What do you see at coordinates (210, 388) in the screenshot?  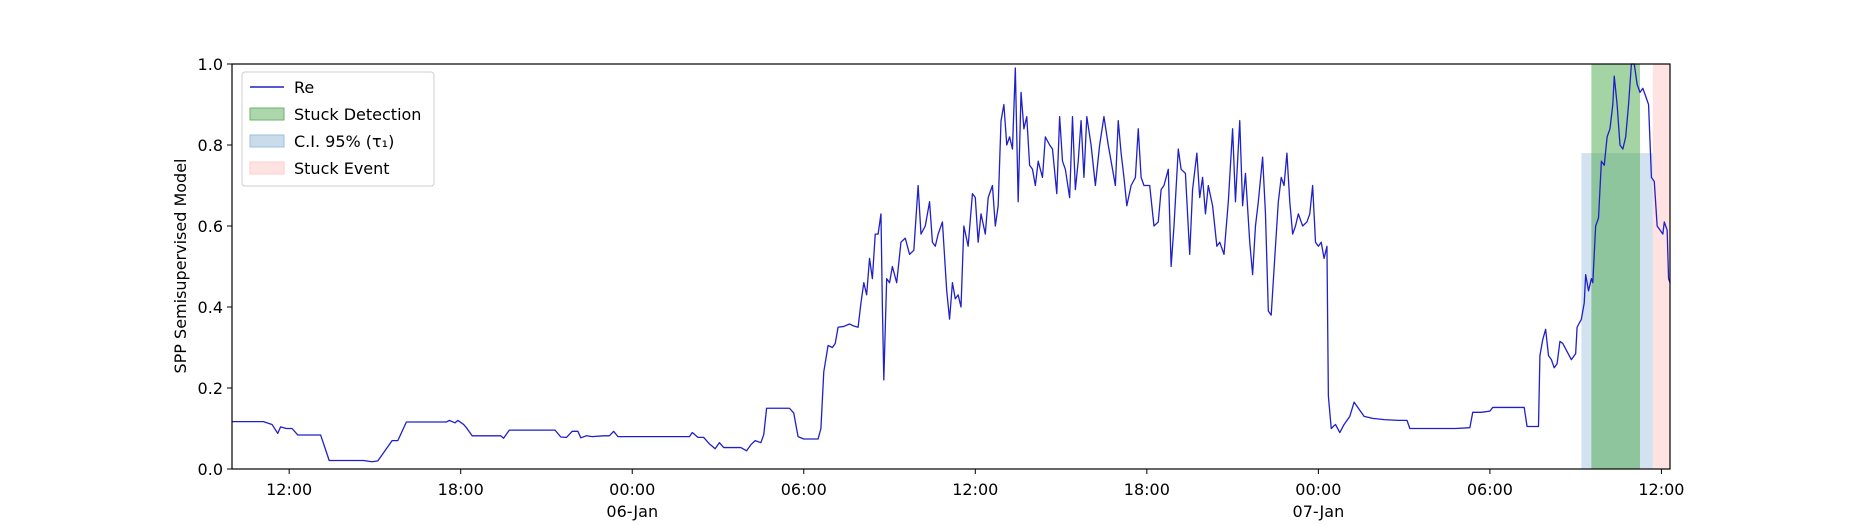 I see `y-tick-label: 0.2` at bounding box center [210, 388].